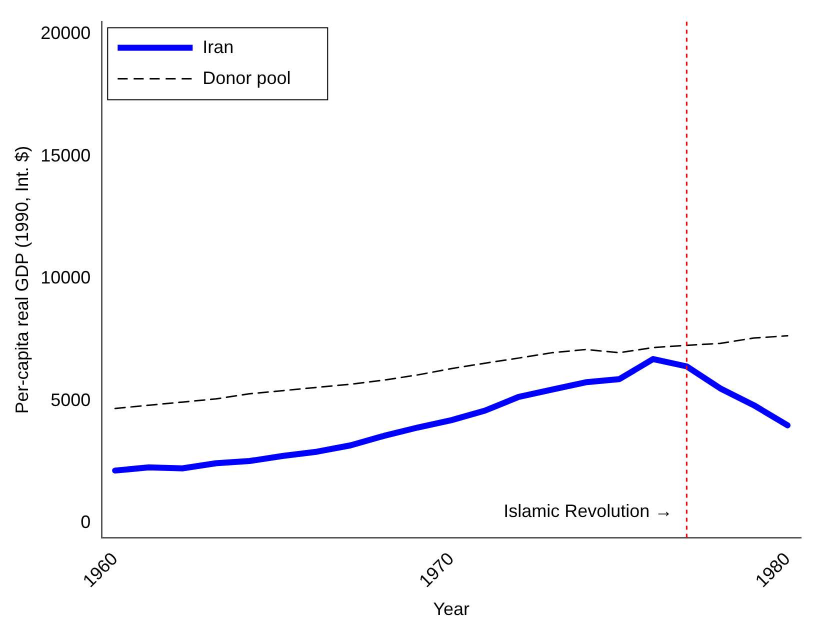 Image resolution: width=829 pixels, height=633 pixels. I want to click on annotation: Islamic Revolution →, so click(588, 510).